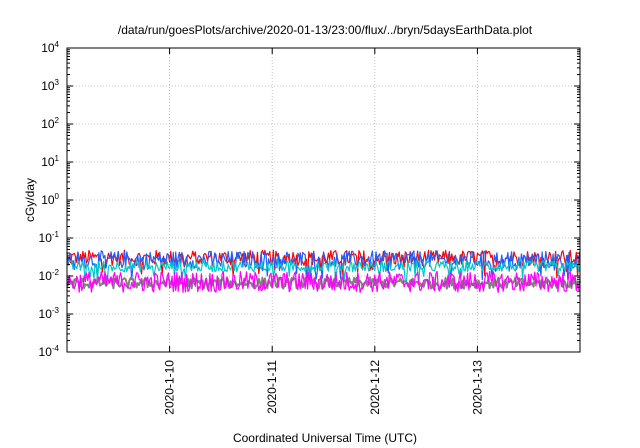  What do you see at coordinates (49, 237) in the screenshot?
I see `y-tick-label: 10⁻¹` at bounding box center [49, 237].